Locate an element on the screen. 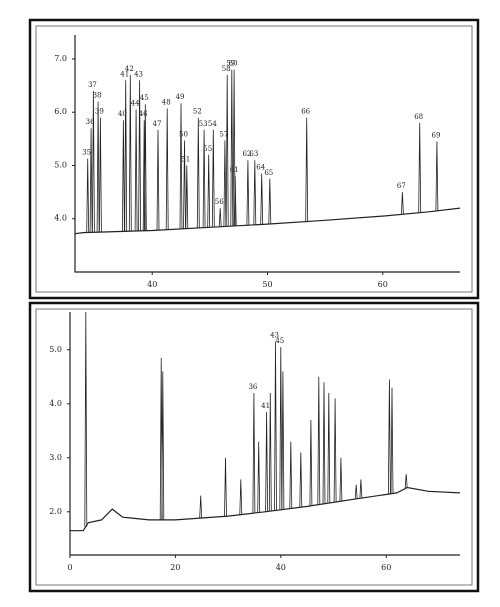 This screenshot has width=500, height=607. peak-label: 46 is located at coordinates (143, 114).